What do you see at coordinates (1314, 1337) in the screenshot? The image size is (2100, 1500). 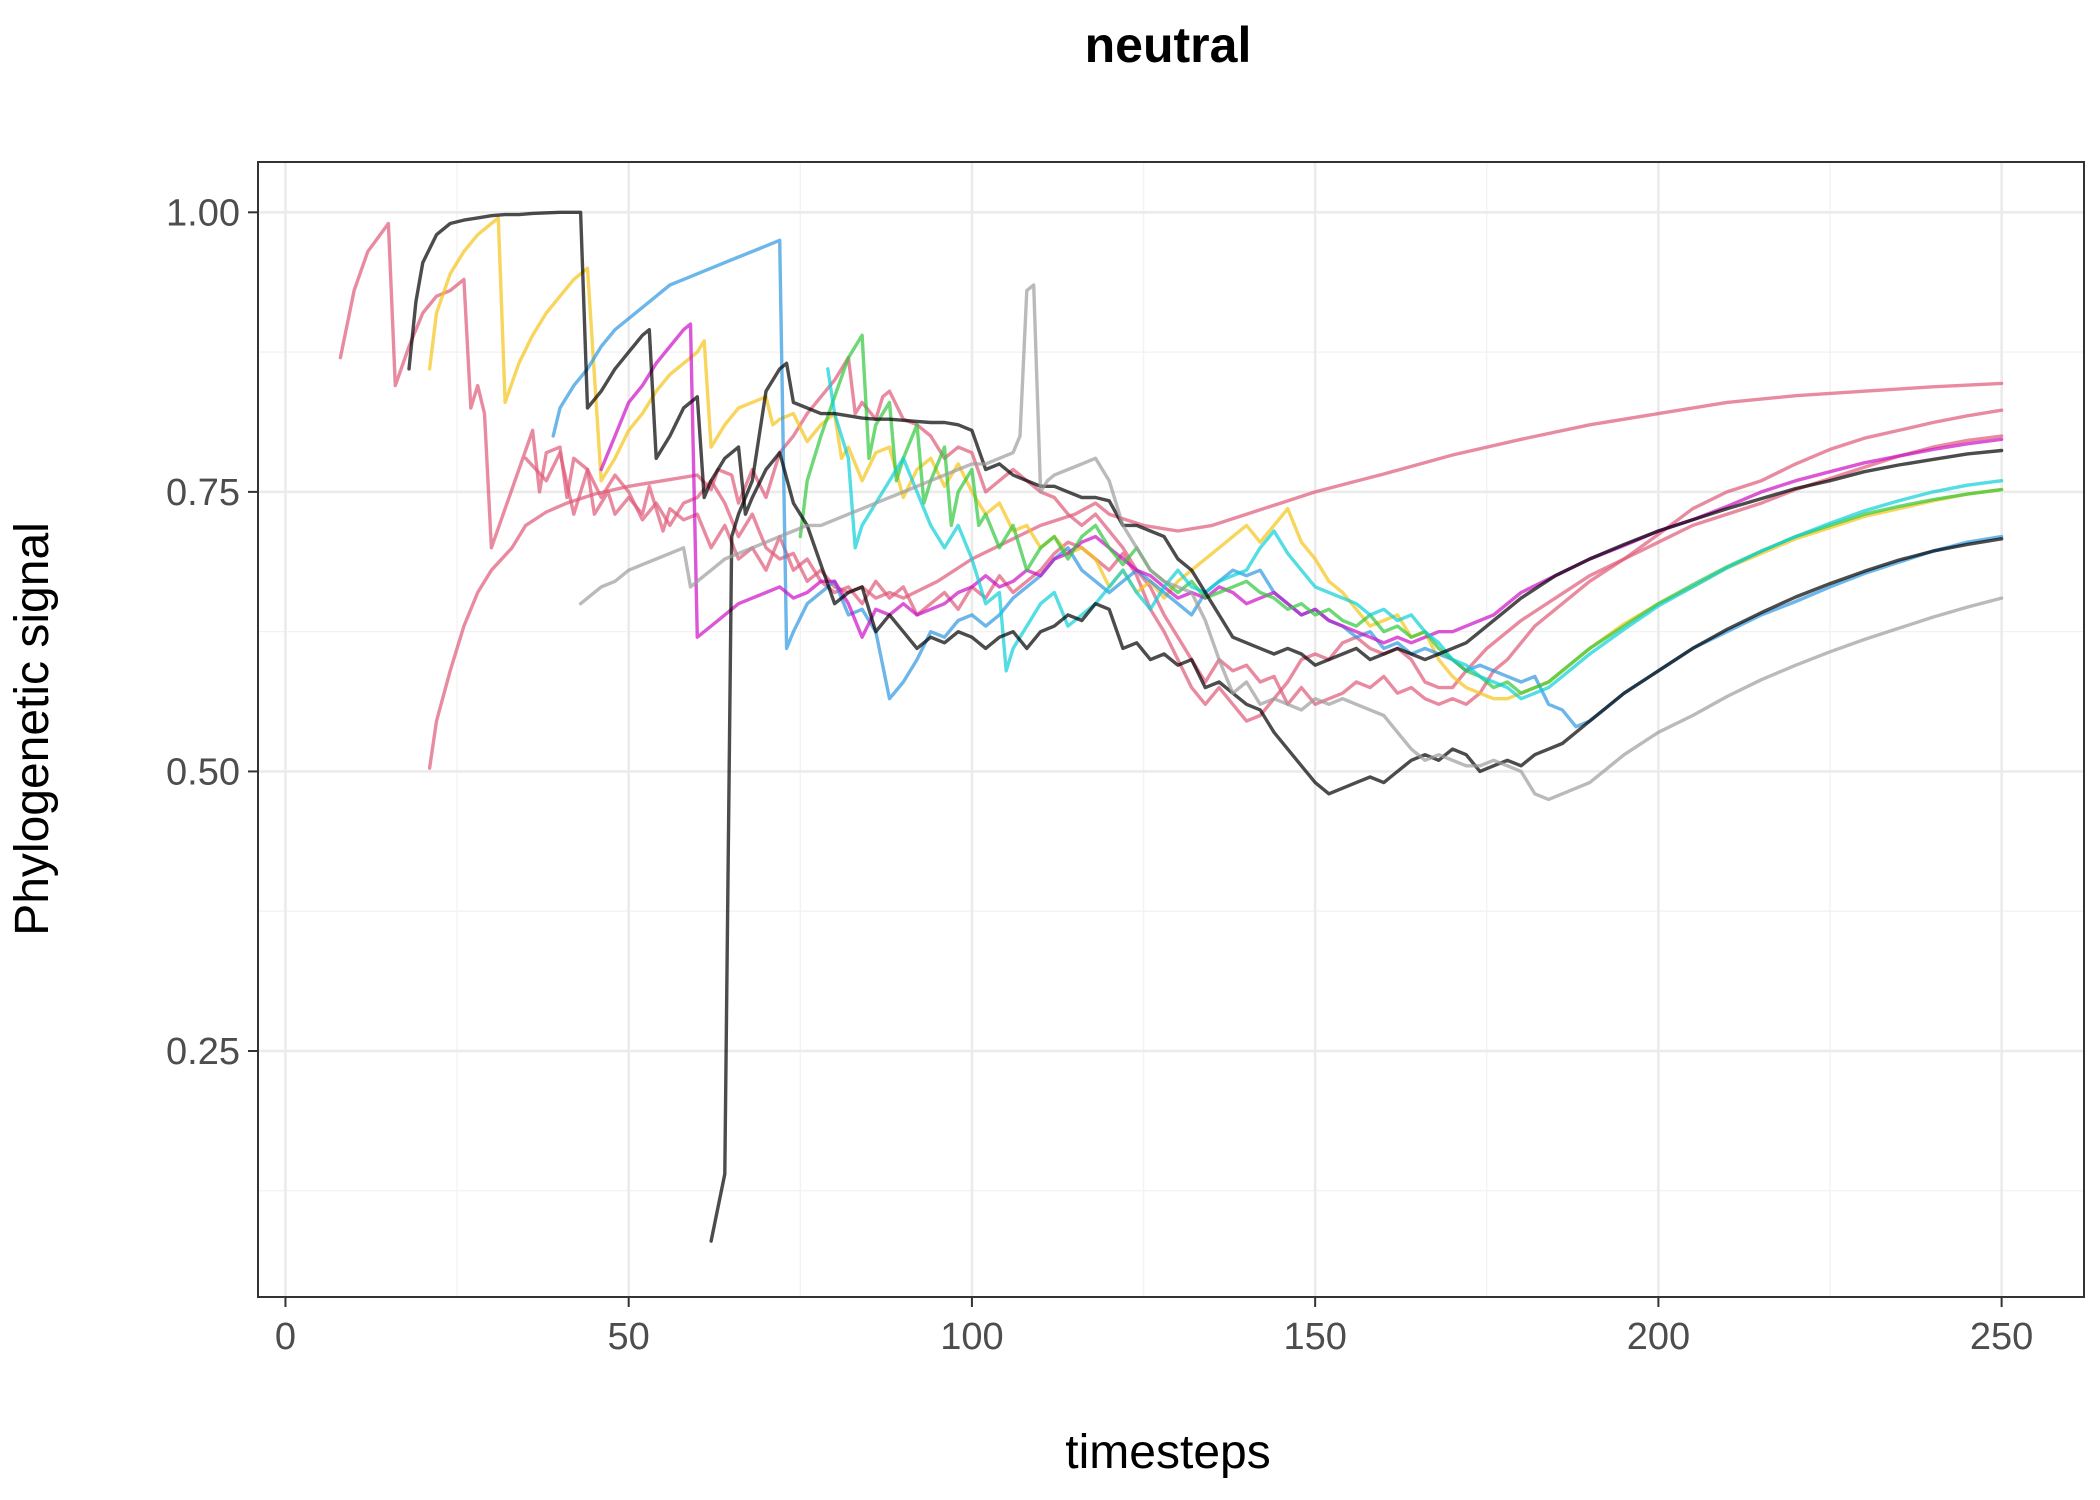 I see `x-tick-label-3: 150` at bounding box center [1314, 1337].